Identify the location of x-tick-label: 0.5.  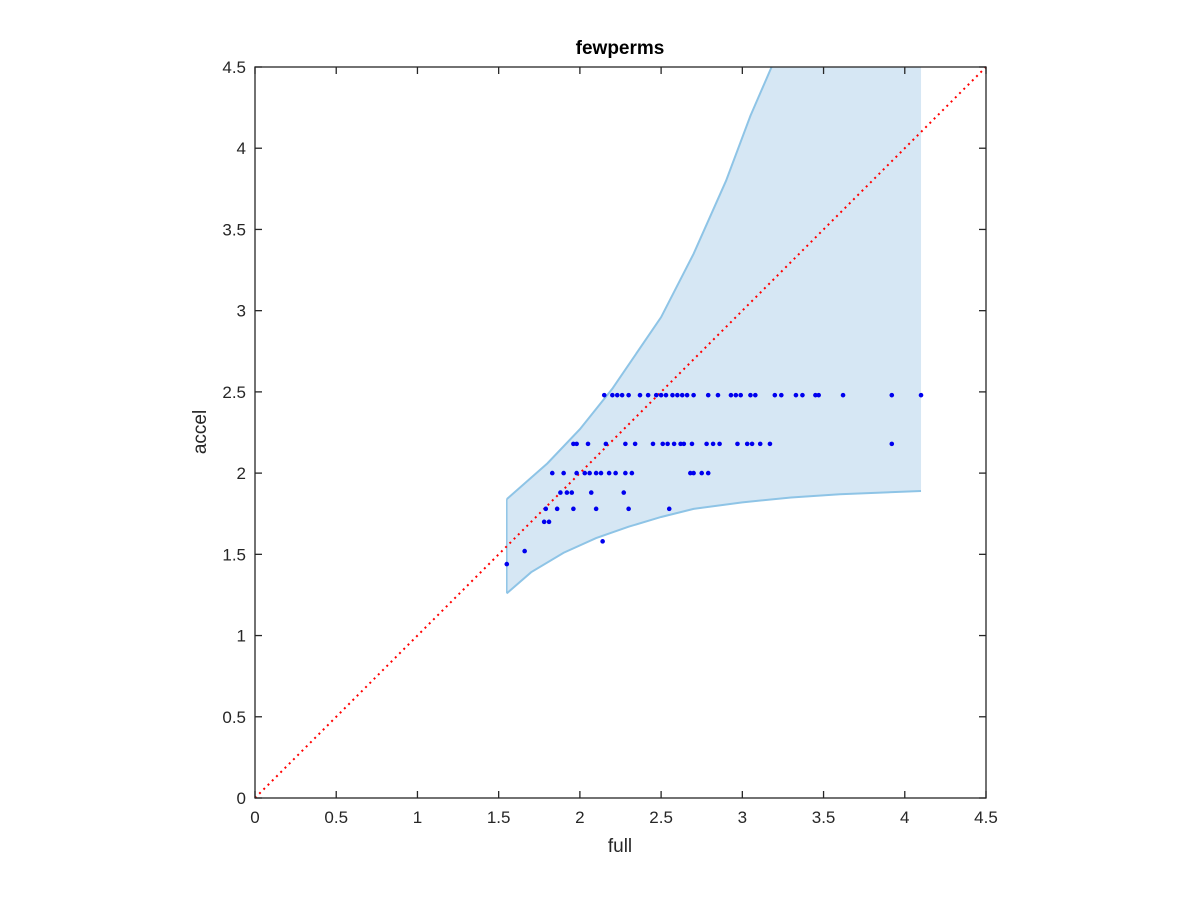
(336, 817).